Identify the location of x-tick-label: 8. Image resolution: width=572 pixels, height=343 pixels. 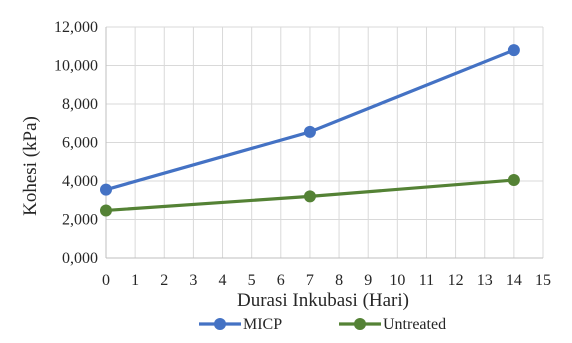
(339, 280).